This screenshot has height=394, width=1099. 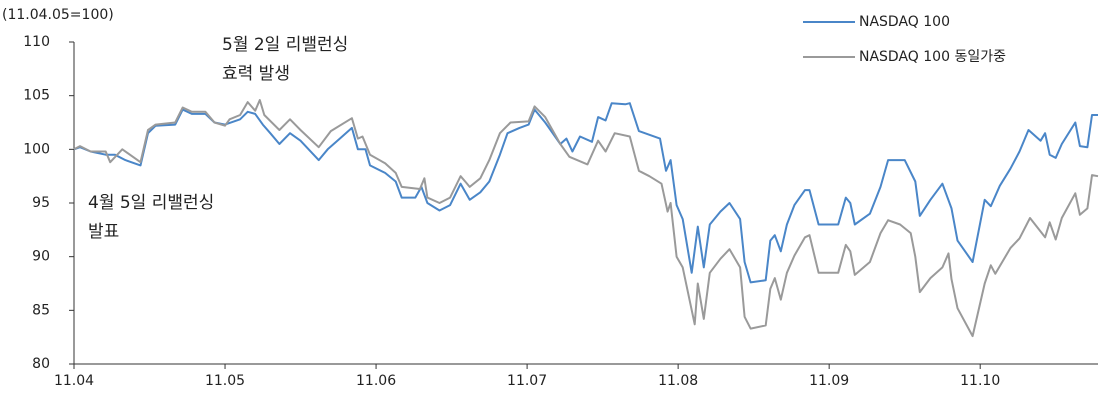 I want to click on x-tick-label: 11.07, so click(x=527, y=381).